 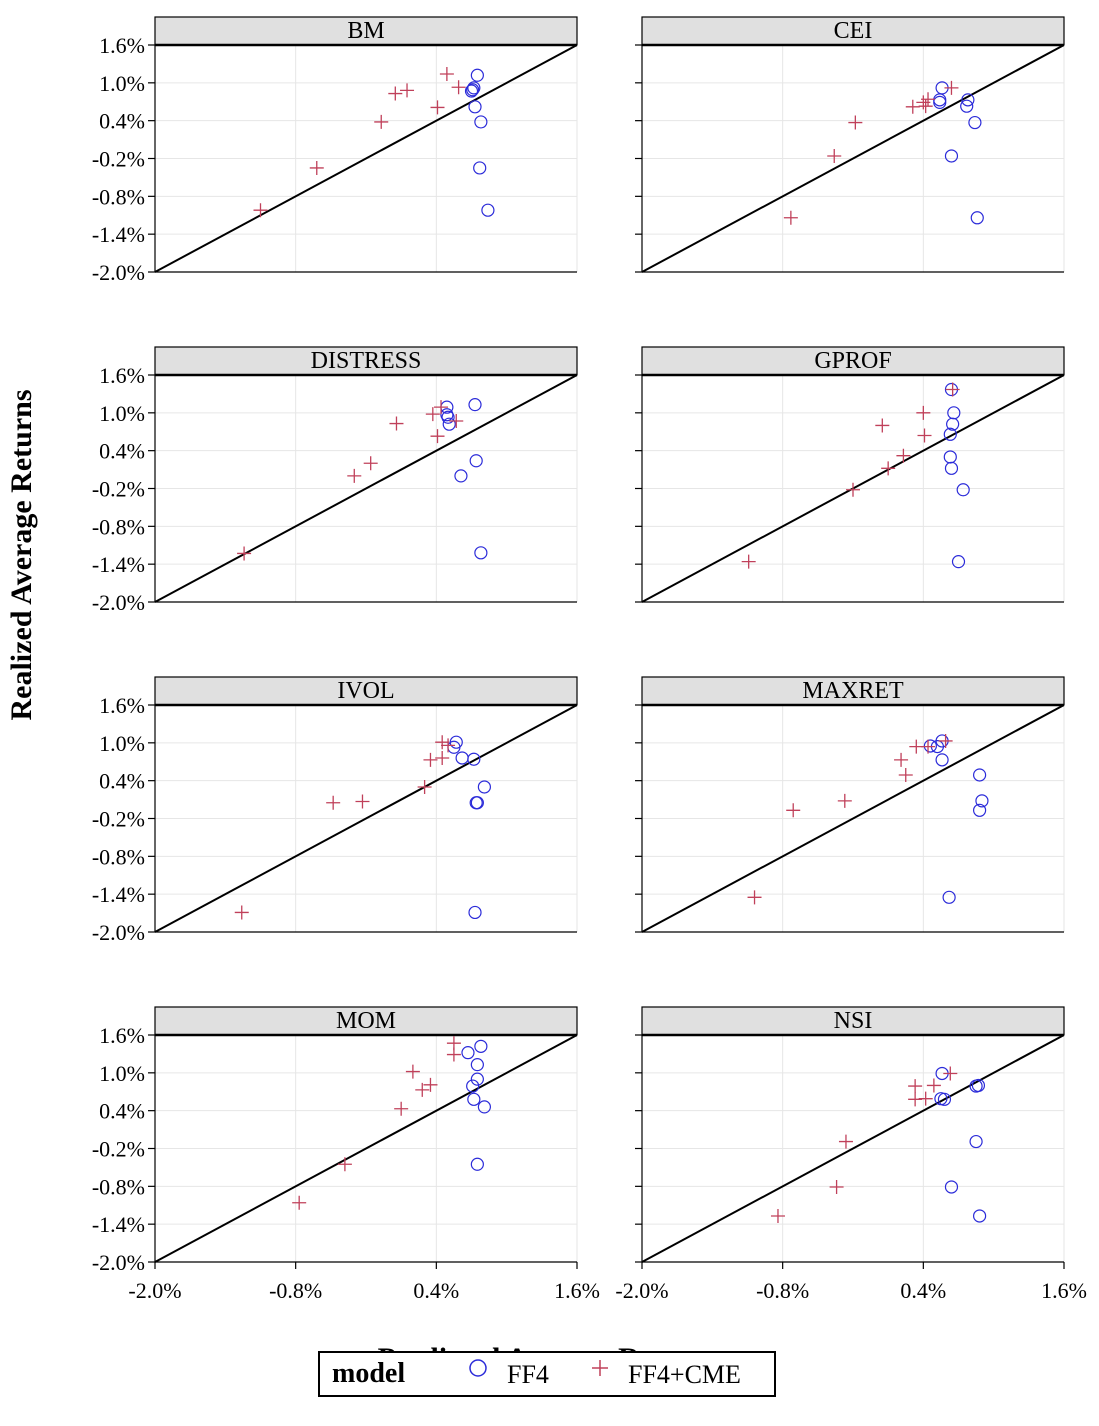 I want to click on legend: model FF4 FF4+CME, so click(x=547, y=1374).